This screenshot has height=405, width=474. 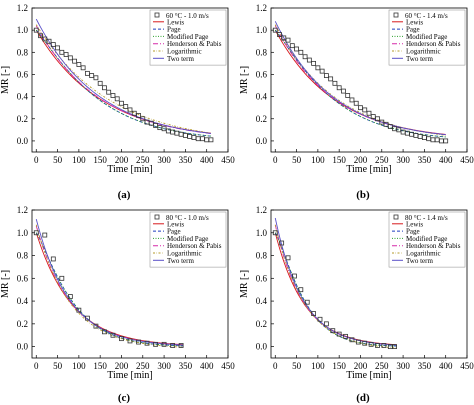 I want to click on legend-label-logarithmic: Logarithmic, so click(x=423, y=254).